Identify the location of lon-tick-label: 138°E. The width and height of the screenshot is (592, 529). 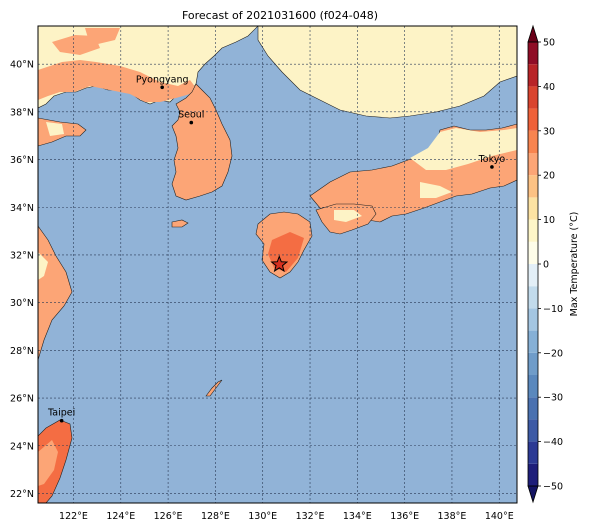
(452, 516).